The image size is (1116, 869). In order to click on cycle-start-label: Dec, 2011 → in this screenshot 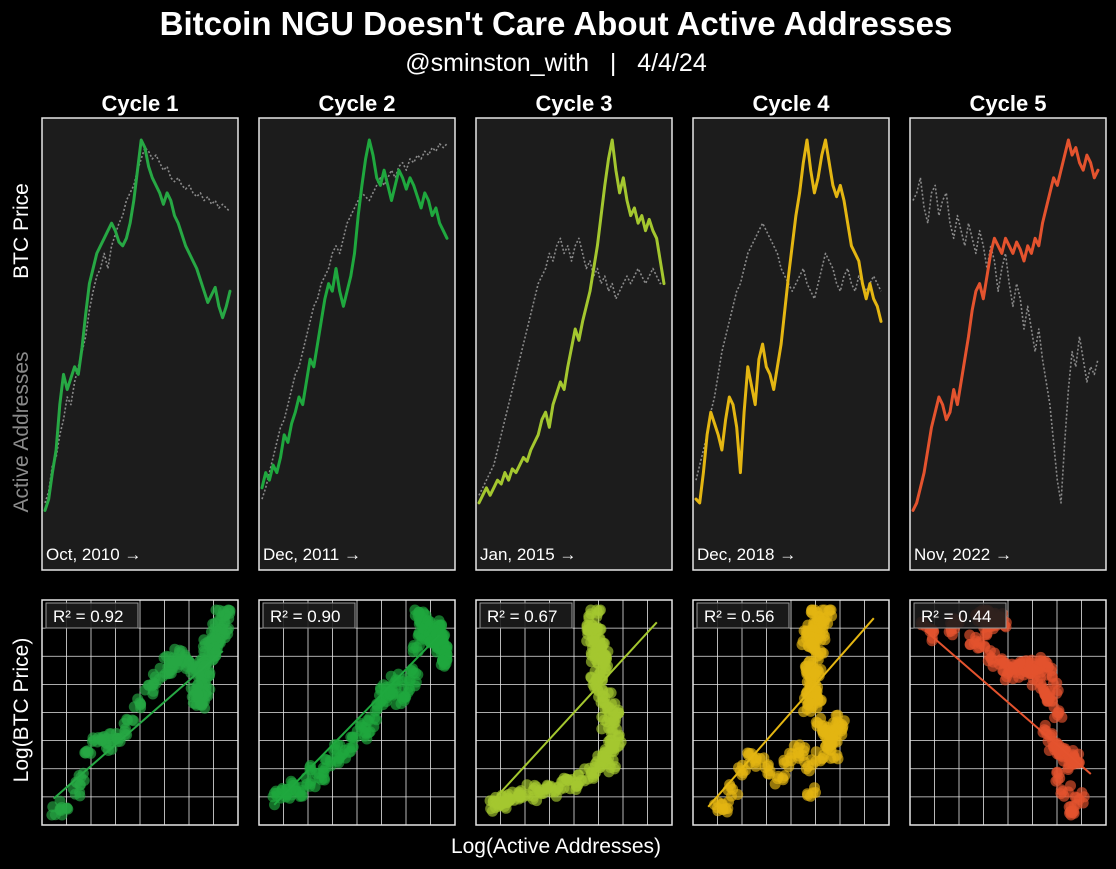, I will do `click(312, 554)`.